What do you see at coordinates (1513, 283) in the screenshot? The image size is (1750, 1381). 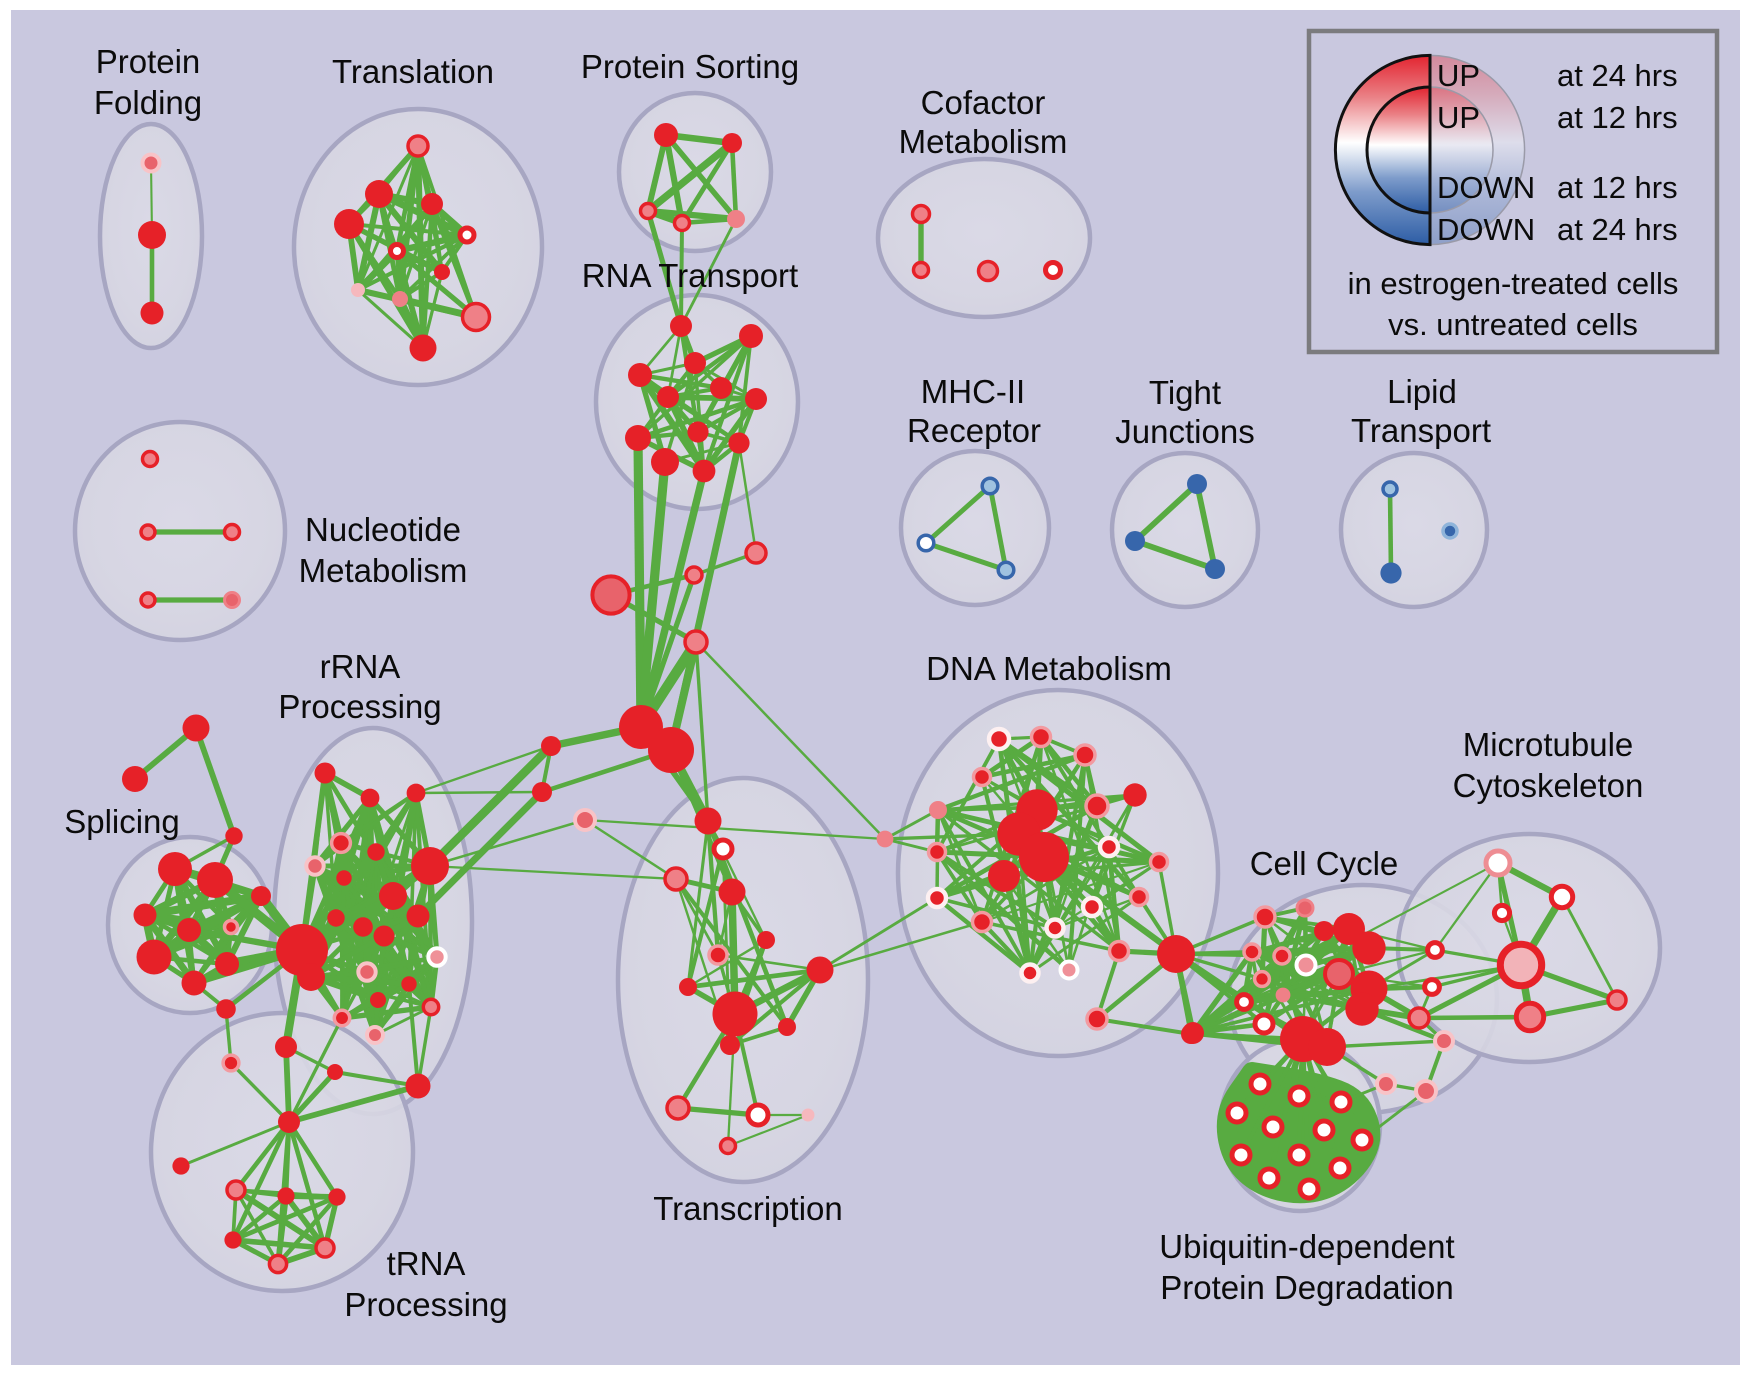 I see `svg-text: in estrogen-treated cells` at bounding box center [1513, 283].